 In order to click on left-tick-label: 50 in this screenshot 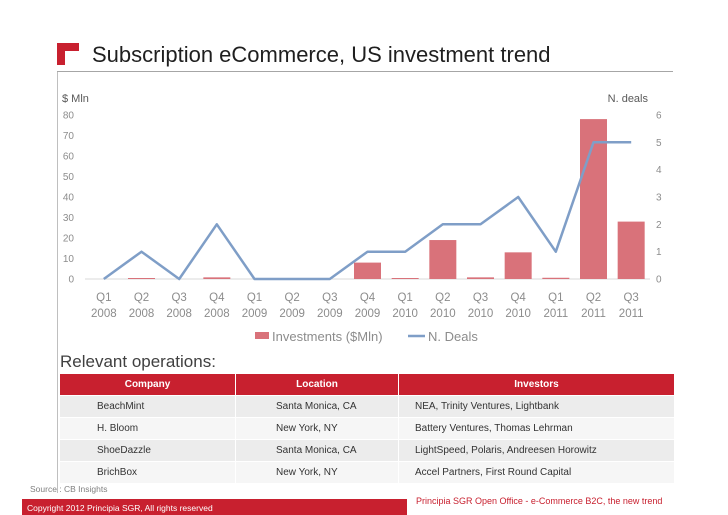, I will do `click(69, 177)`.